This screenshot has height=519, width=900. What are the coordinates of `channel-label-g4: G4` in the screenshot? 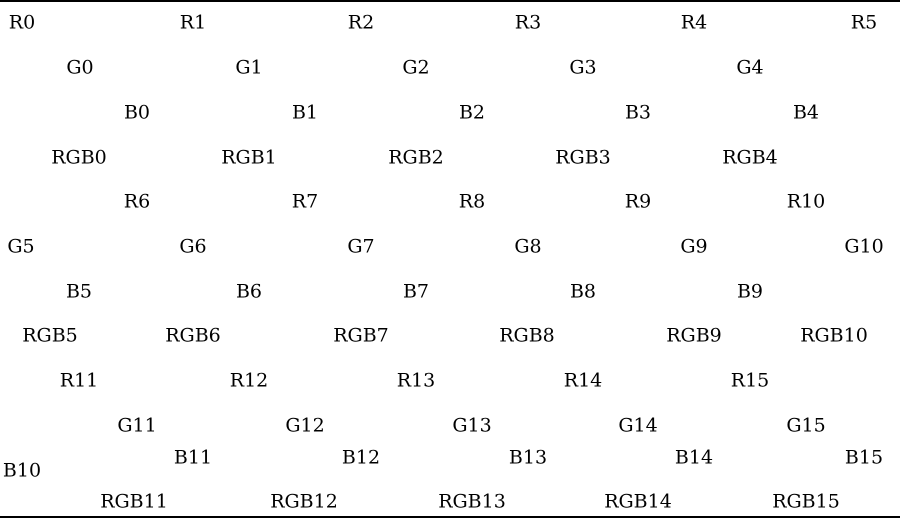 It's located at (750, 67).